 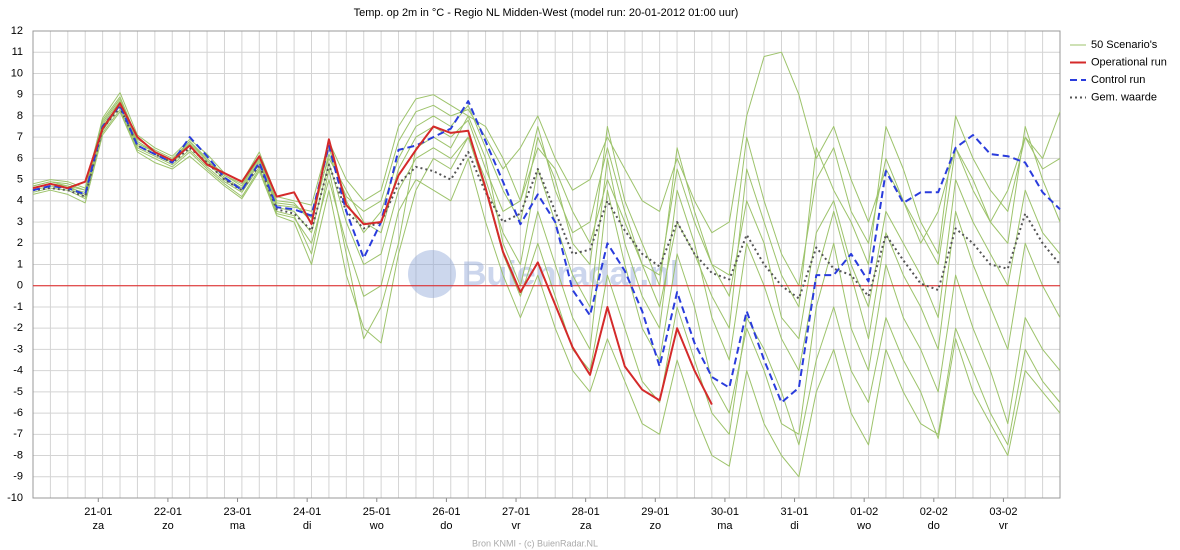 What do you see at coordinates (17, 31) in the screenshot?
I see `y-tick-label: 12` at bounding box center [17, 31].